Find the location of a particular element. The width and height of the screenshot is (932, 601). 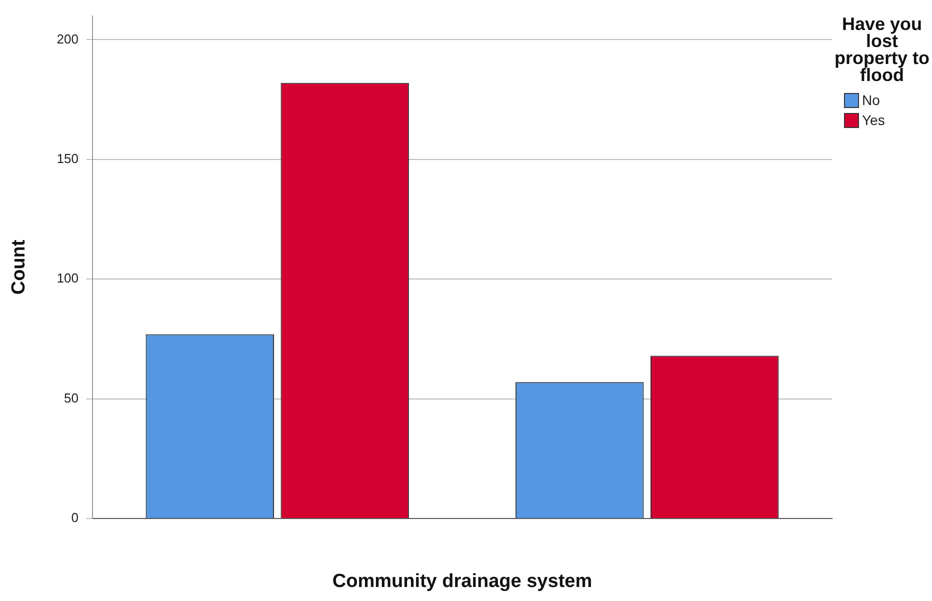

y-axis-title: Count is located at coordinates (19, 267).